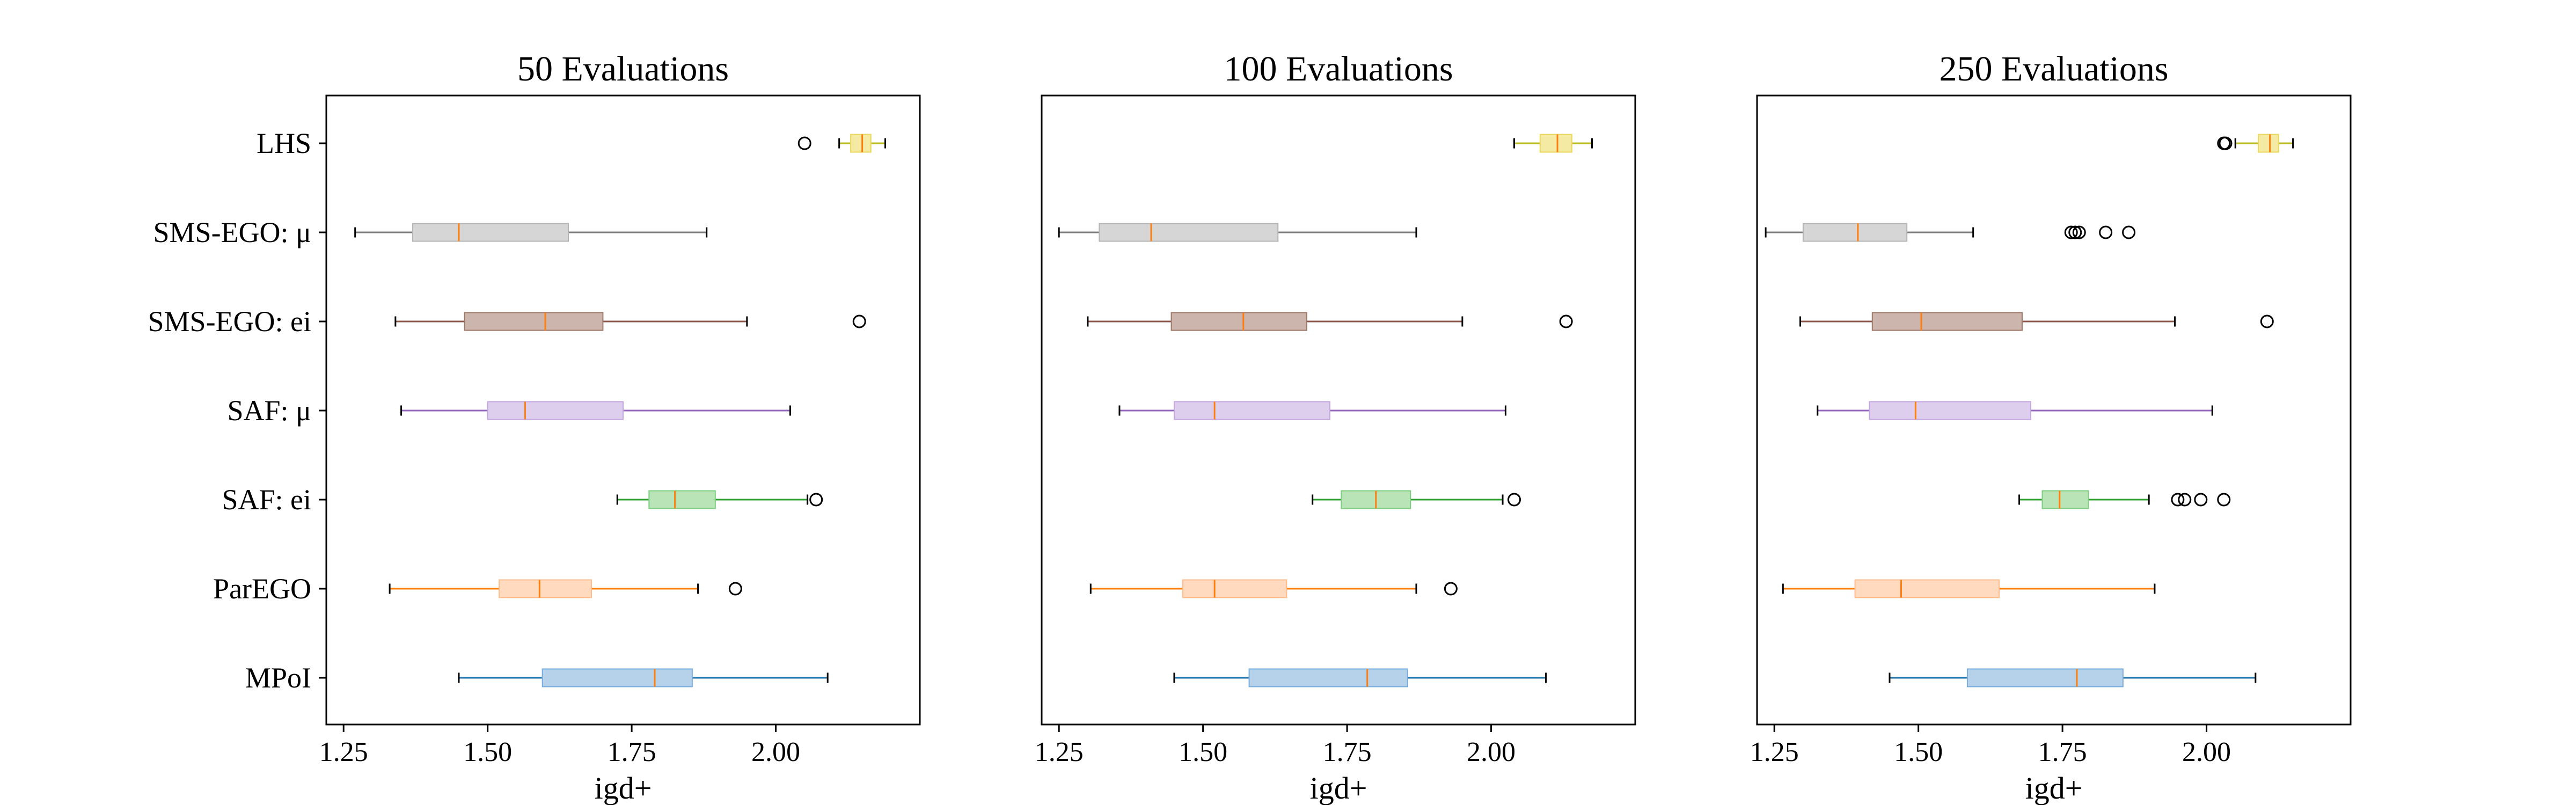 The height and width of the screenshot is (805, 2576). I want to click on category-label-parego: ParEGO, so click(262, 589).